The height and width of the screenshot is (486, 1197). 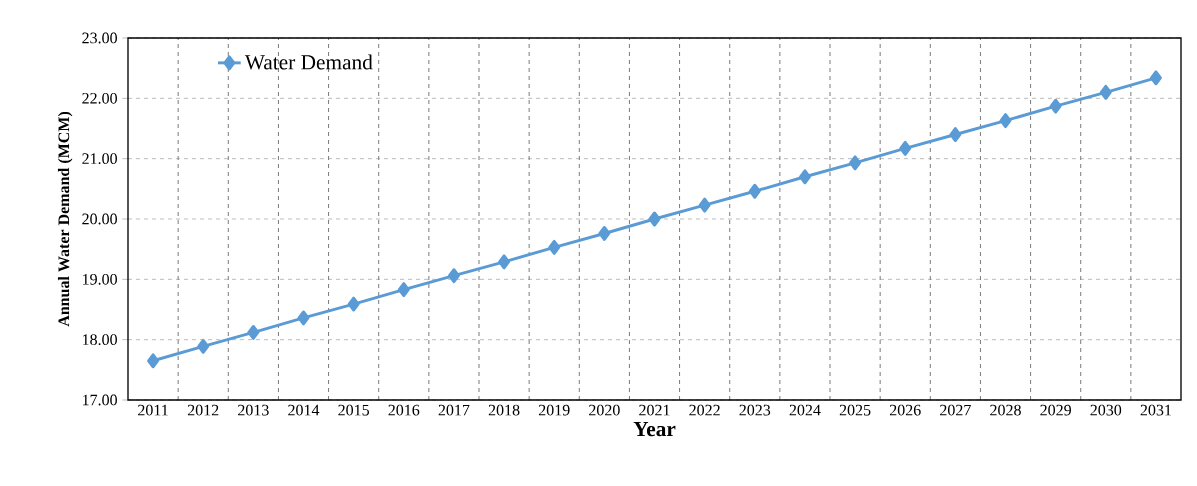 What do you see at coordinates (404, 410) in the screenshot?
I see `x-tick-label: 2016` at bounding box center [404, 410].